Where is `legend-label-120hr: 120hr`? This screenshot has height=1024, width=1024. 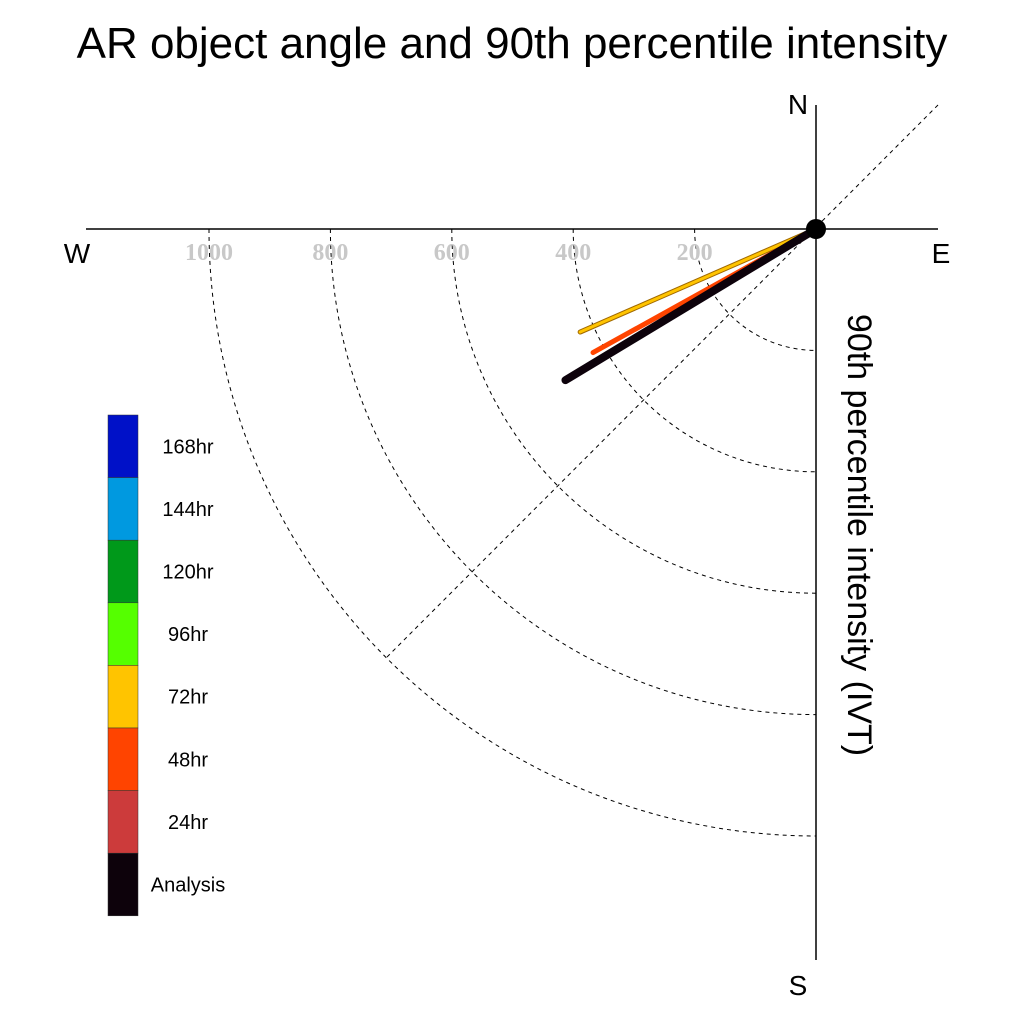
legend-label-120hr: 120hr is located at coordinates (187, 573).